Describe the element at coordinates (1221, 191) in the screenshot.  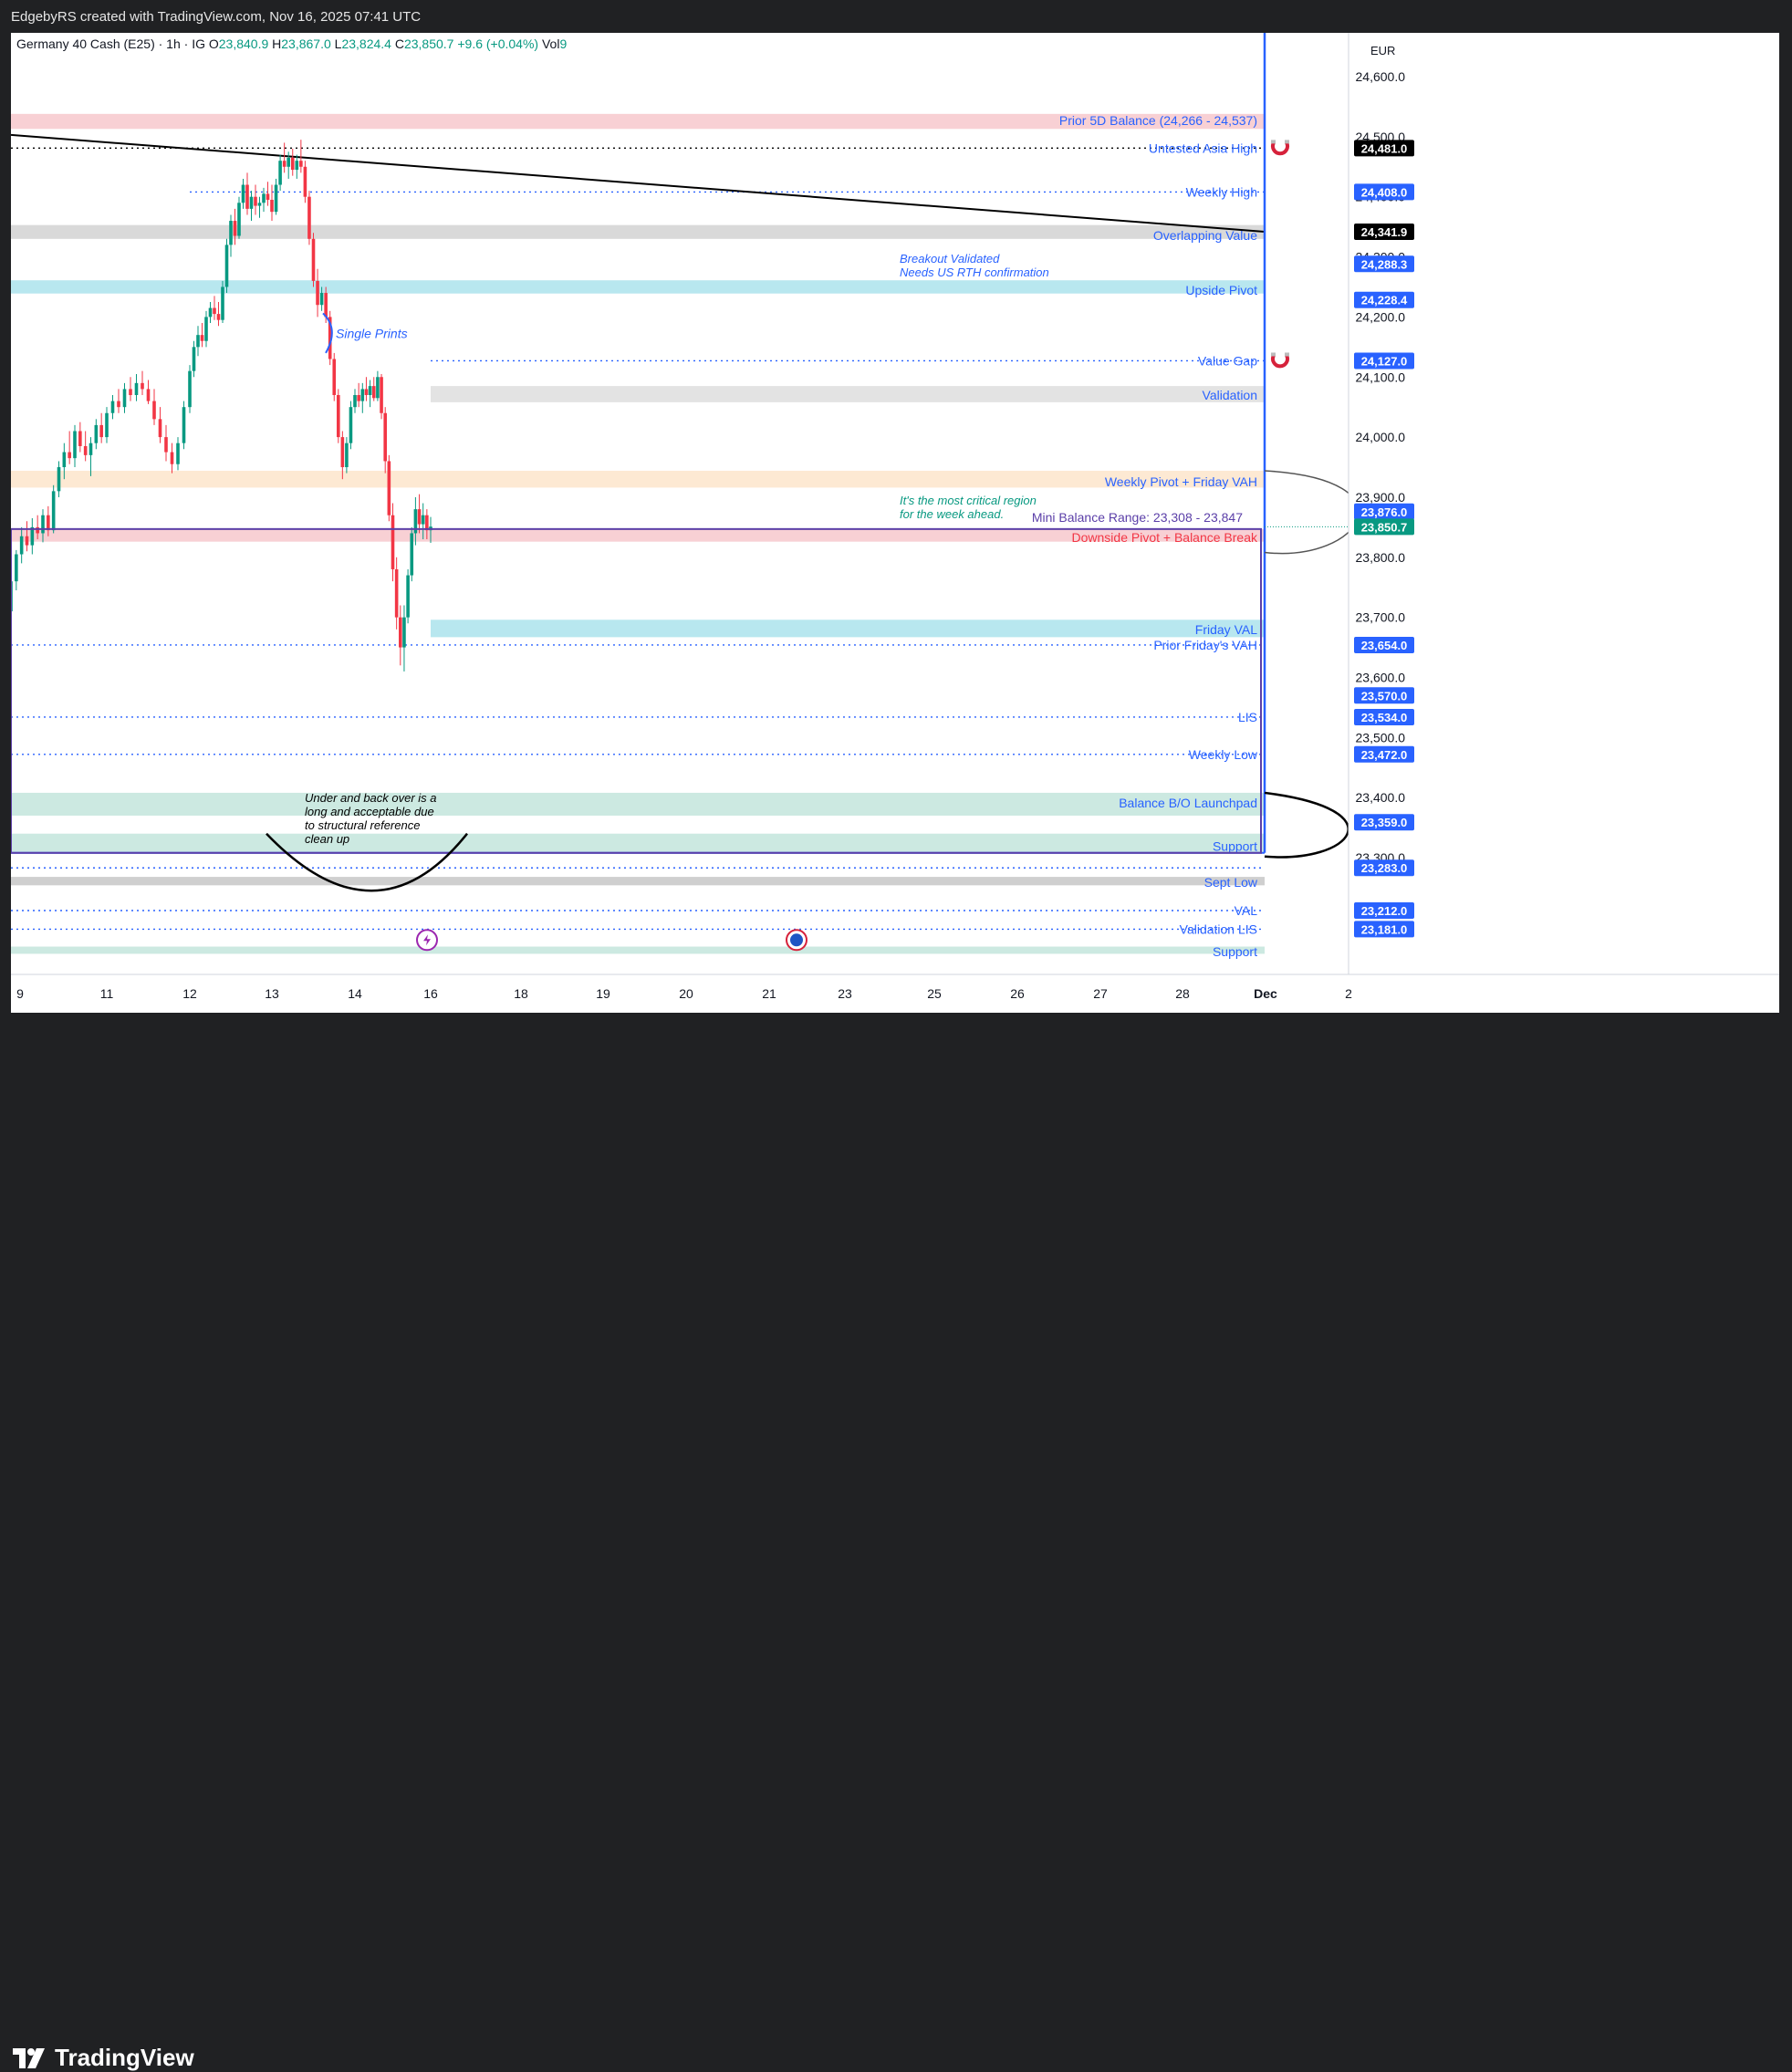
I see `level-label: Weekly High` at that location.